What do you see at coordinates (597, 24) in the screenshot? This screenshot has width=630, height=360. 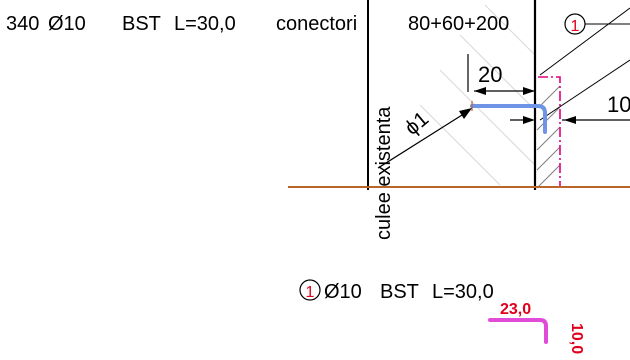 I see `callout-1: 1` at bounding box center [597, 24].